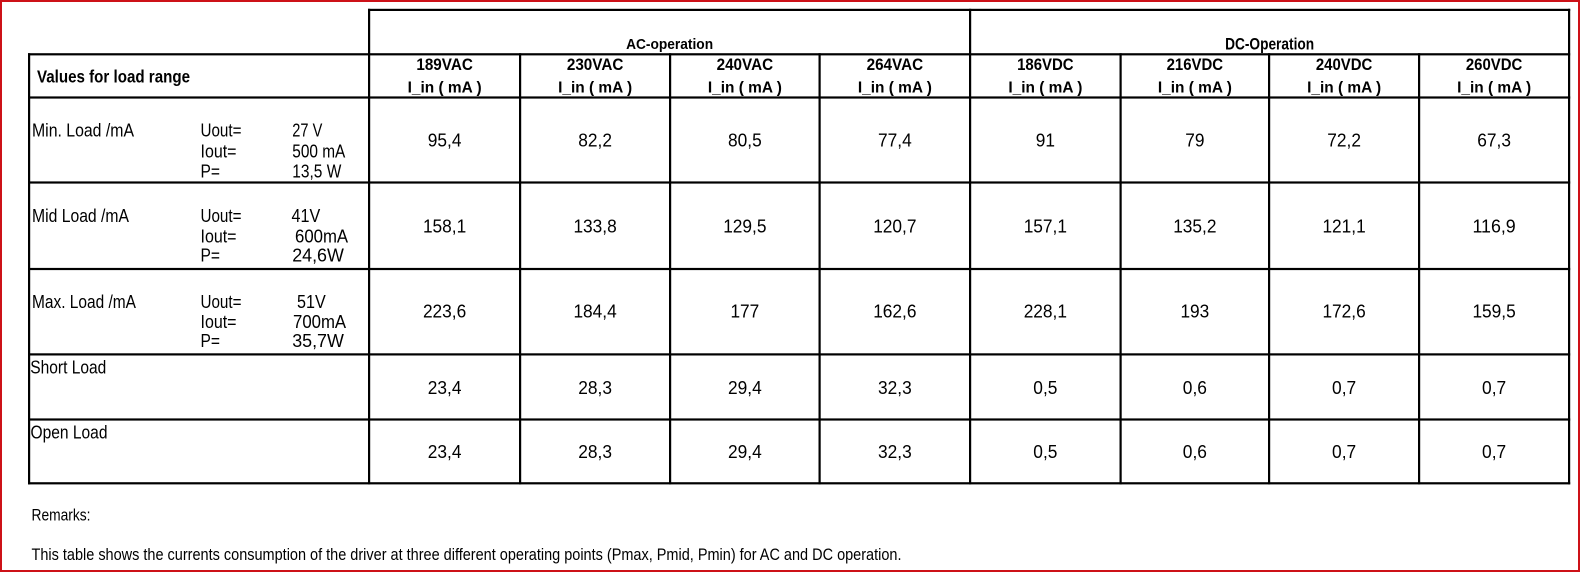 The width and height of the screenshot is (1580, 572). I want to click on svg-text: 41V, so click(306, 215).